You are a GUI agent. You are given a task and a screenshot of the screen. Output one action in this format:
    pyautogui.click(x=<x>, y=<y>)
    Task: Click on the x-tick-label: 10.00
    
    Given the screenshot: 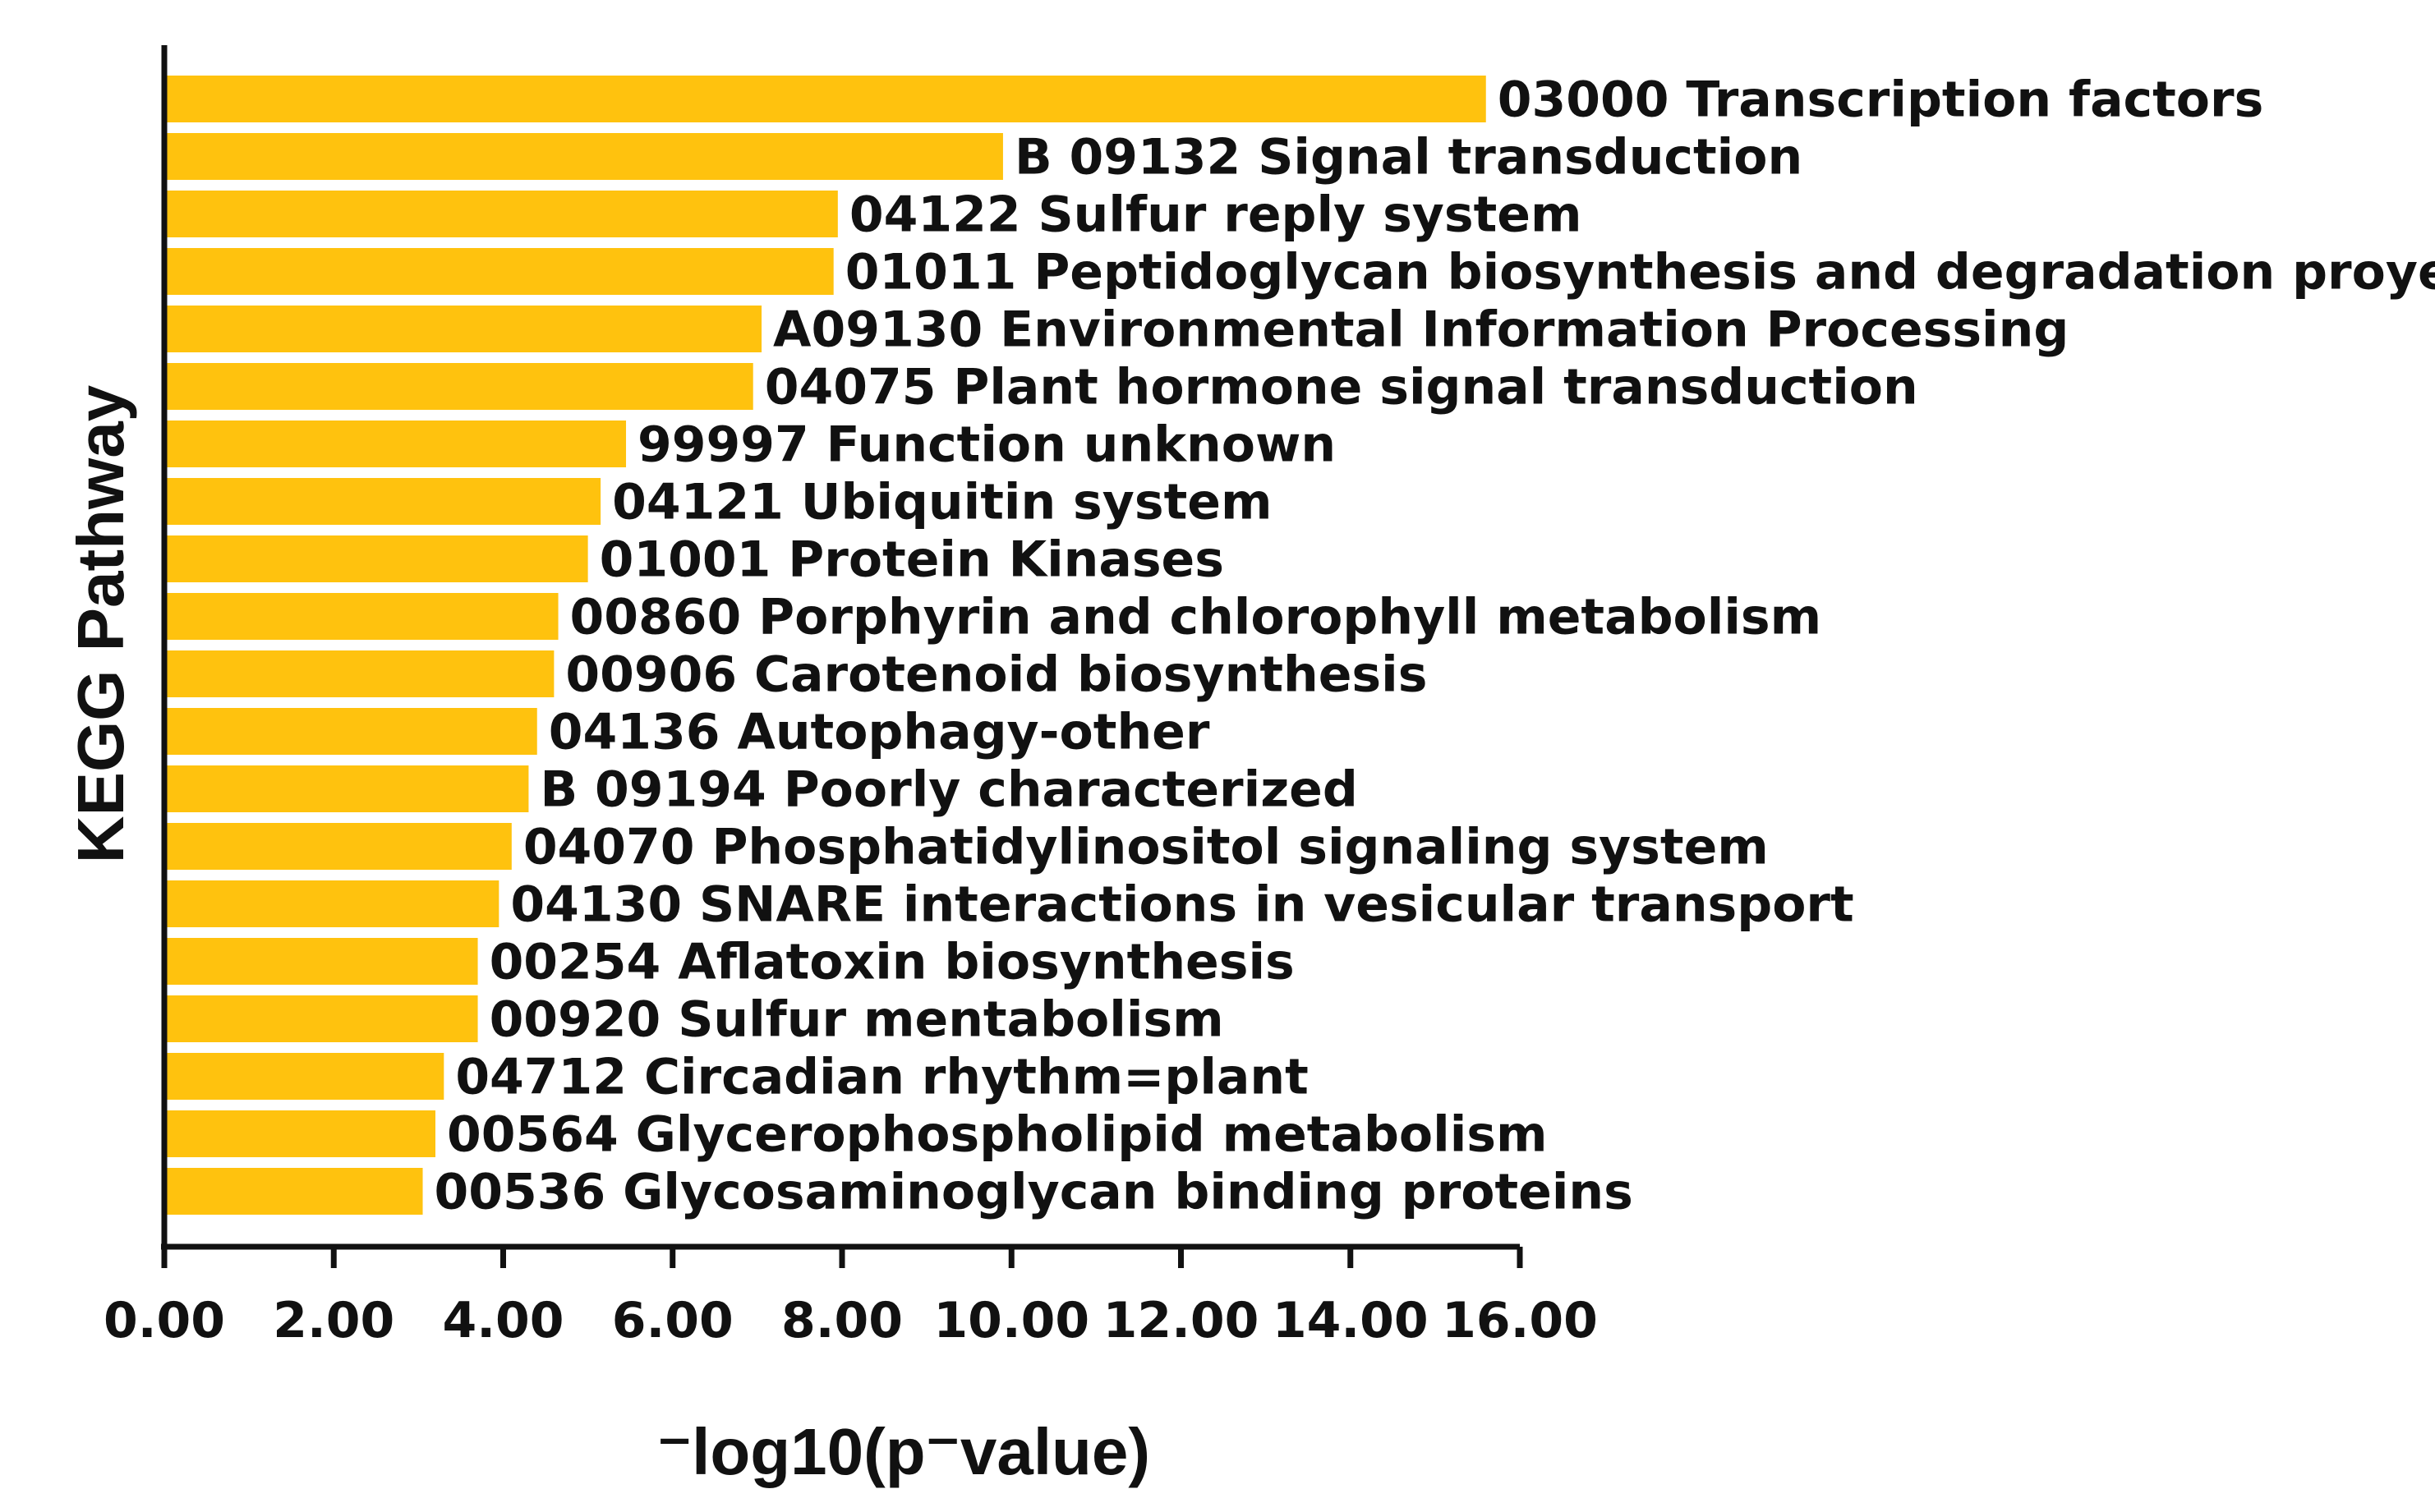 What is the action you would take?
    pyautogui.click(x=1011, y=1320)
    